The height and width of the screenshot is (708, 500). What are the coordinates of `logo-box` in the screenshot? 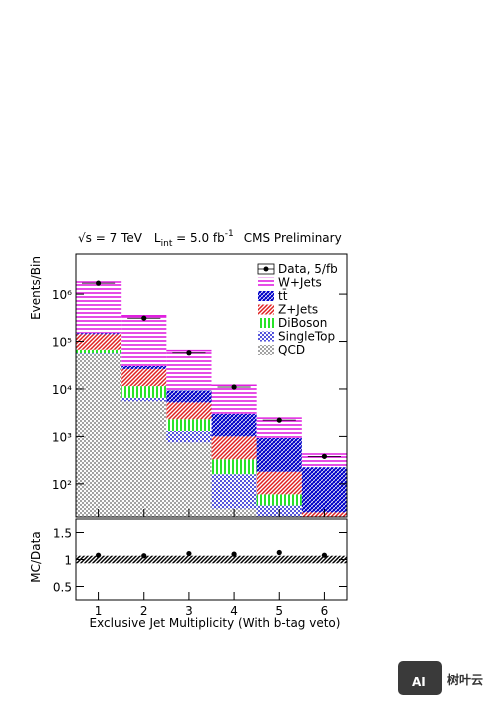 It's located at (420, 678).